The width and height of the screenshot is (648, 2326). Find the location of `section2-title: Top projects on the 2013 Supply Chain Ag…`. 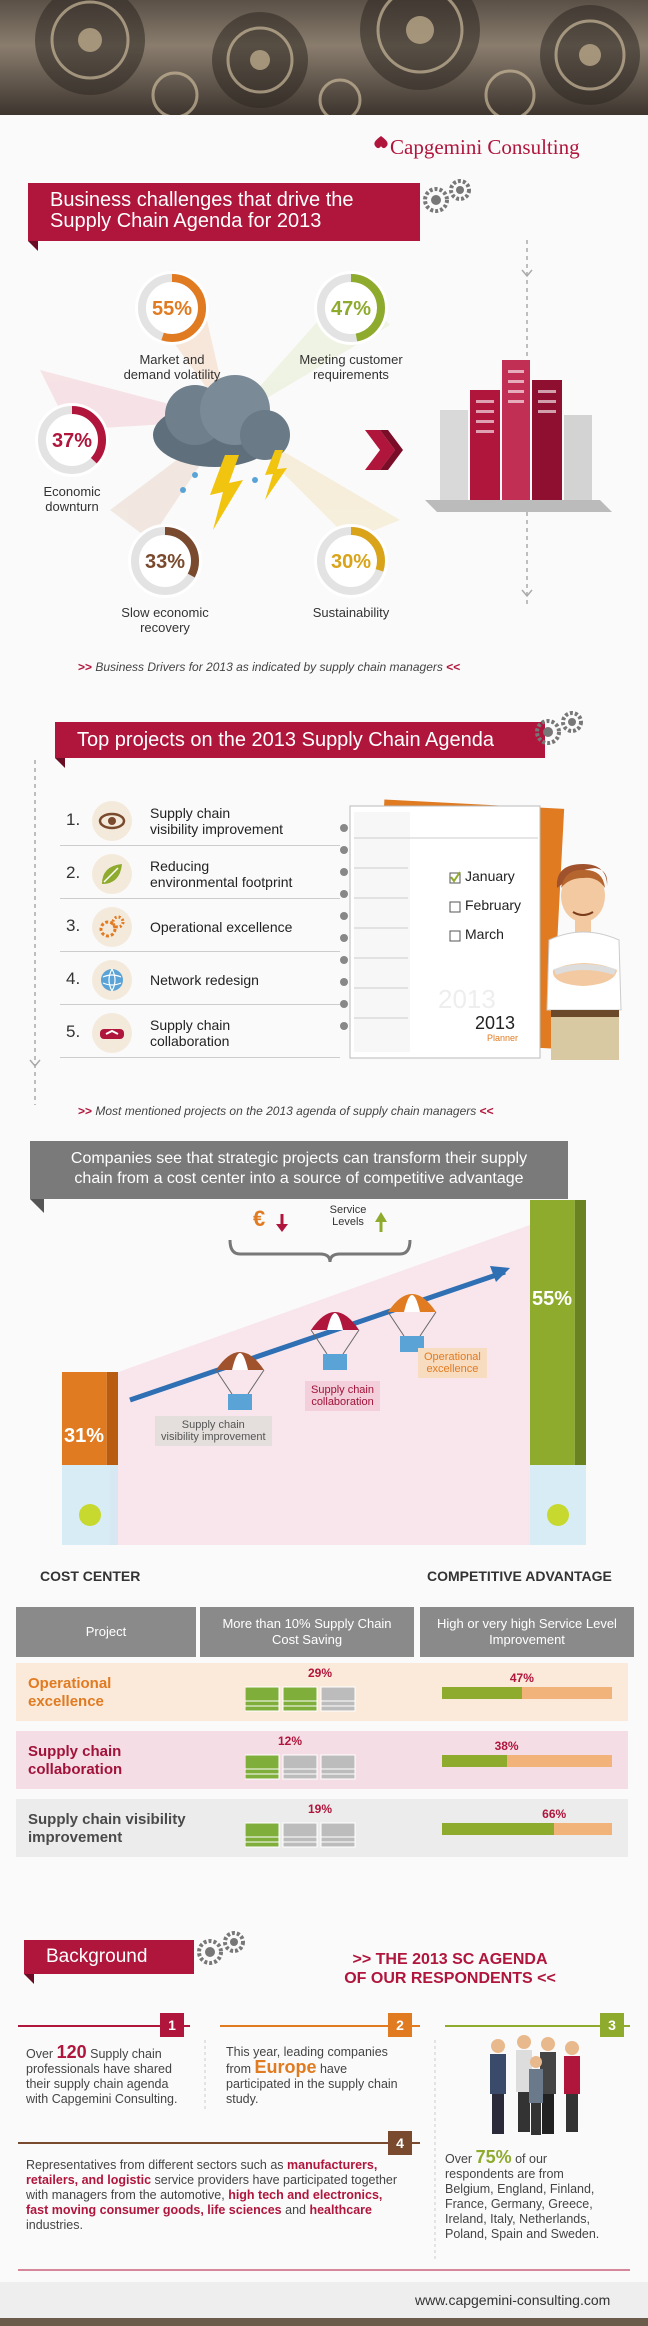

section2-title: Top projects on the 2013 Supply Chain Ag… is located at coordinates (300, 740).